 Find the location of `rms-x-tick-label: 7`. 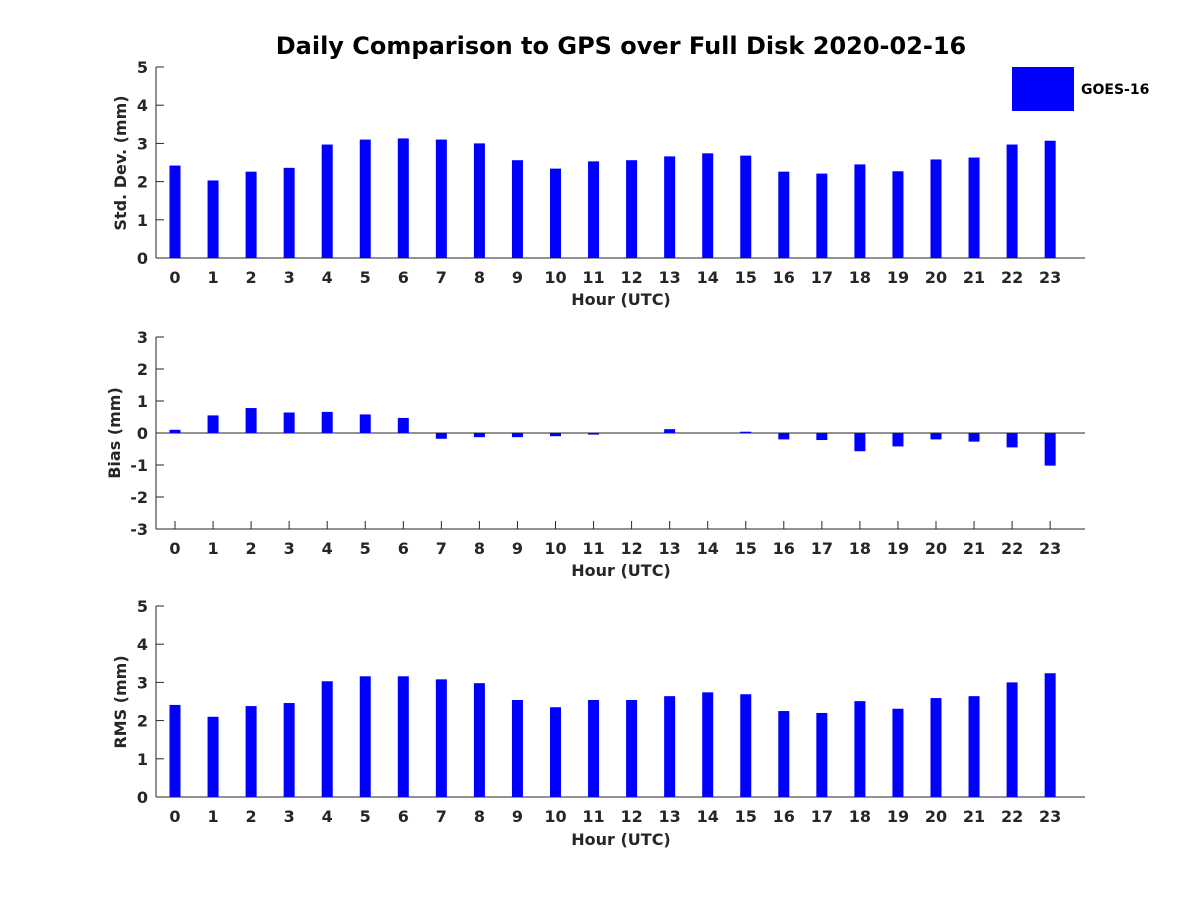

rms-x-tick-label: 7 is located at coordinates (441, 816).